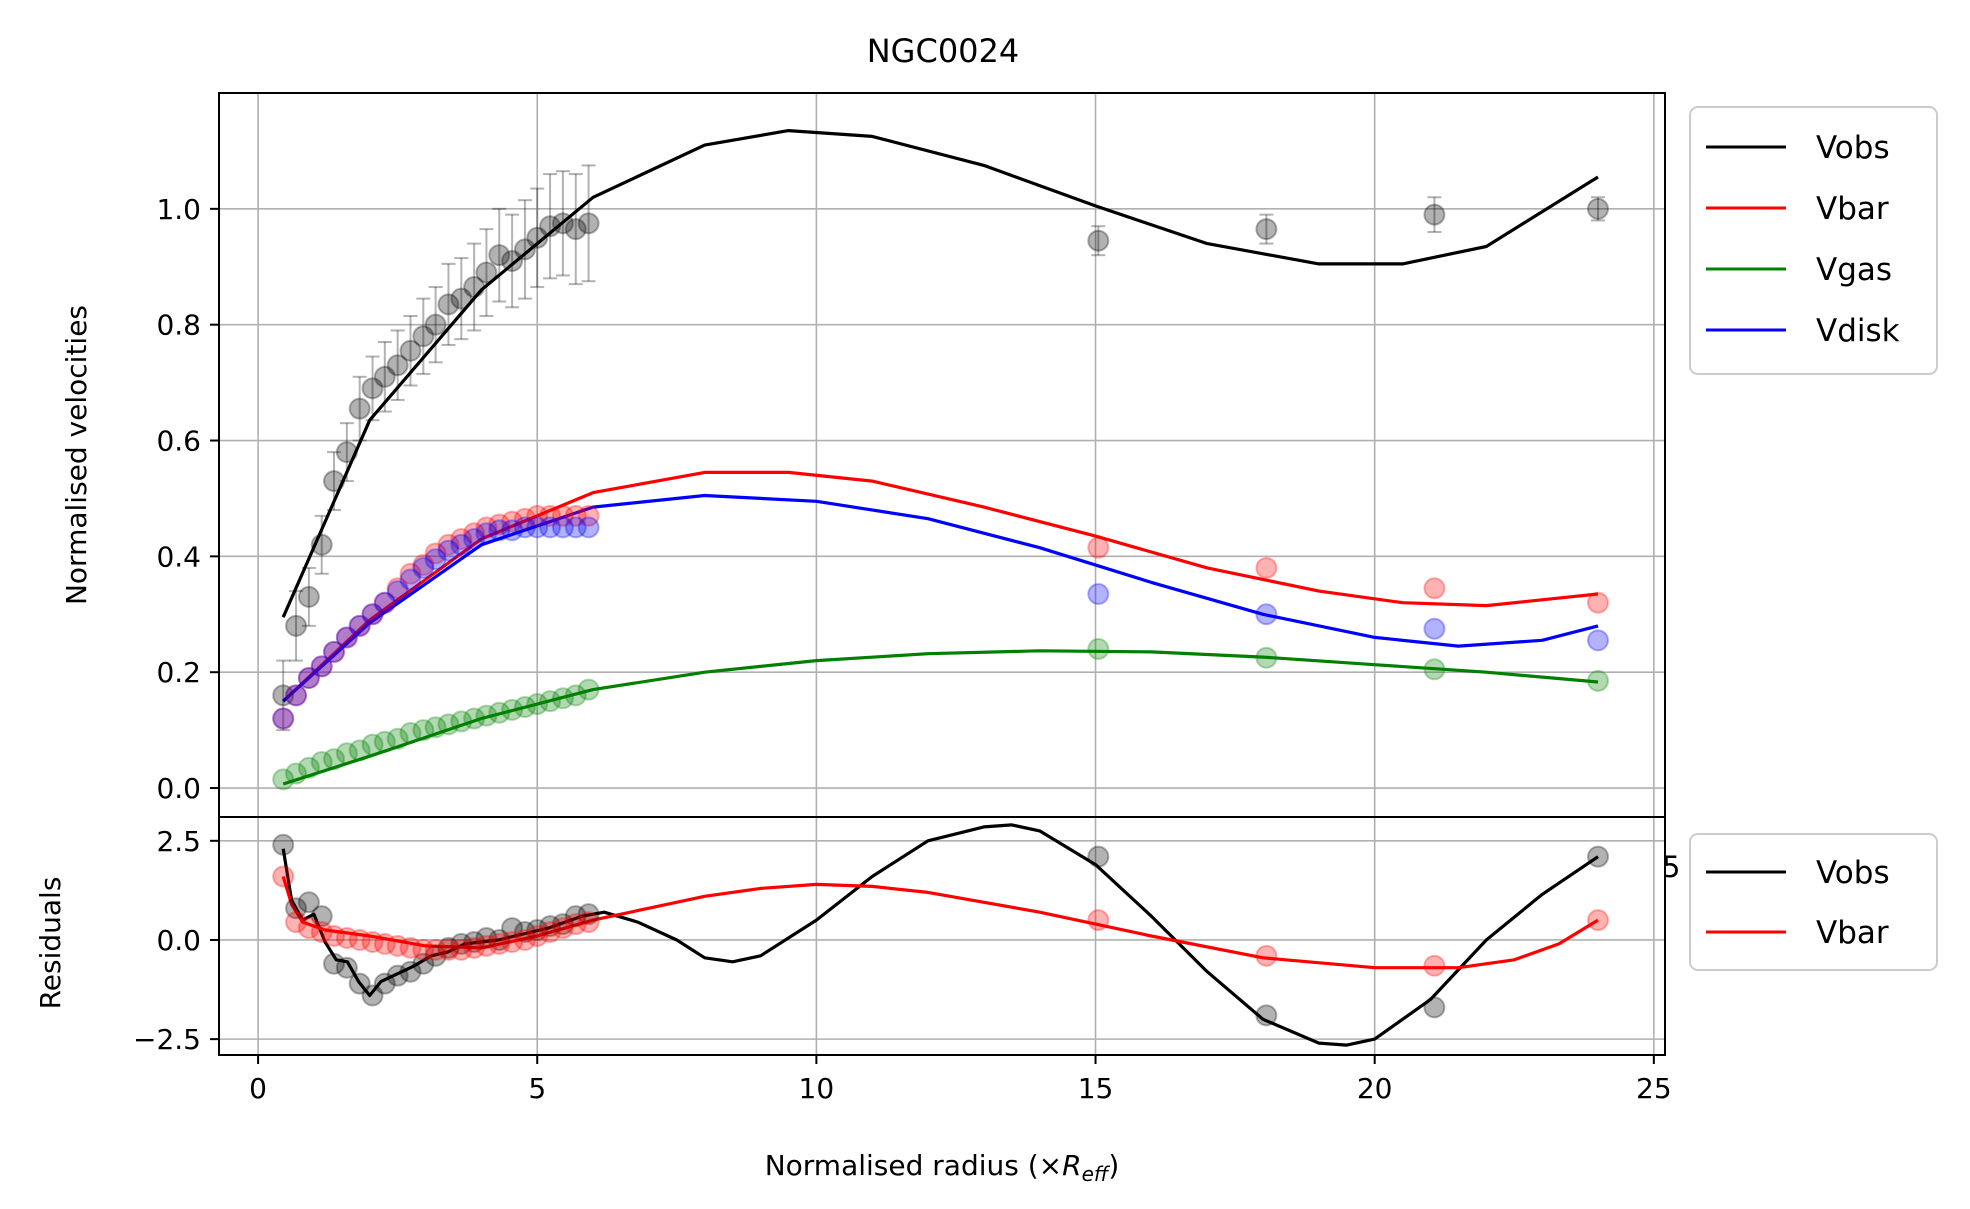 This screenshot has width=1970, height=1209. Describe the element at coordinates (1854, 270) in the screenshot. I see `legend-vgas-label: Vgas` at that location.